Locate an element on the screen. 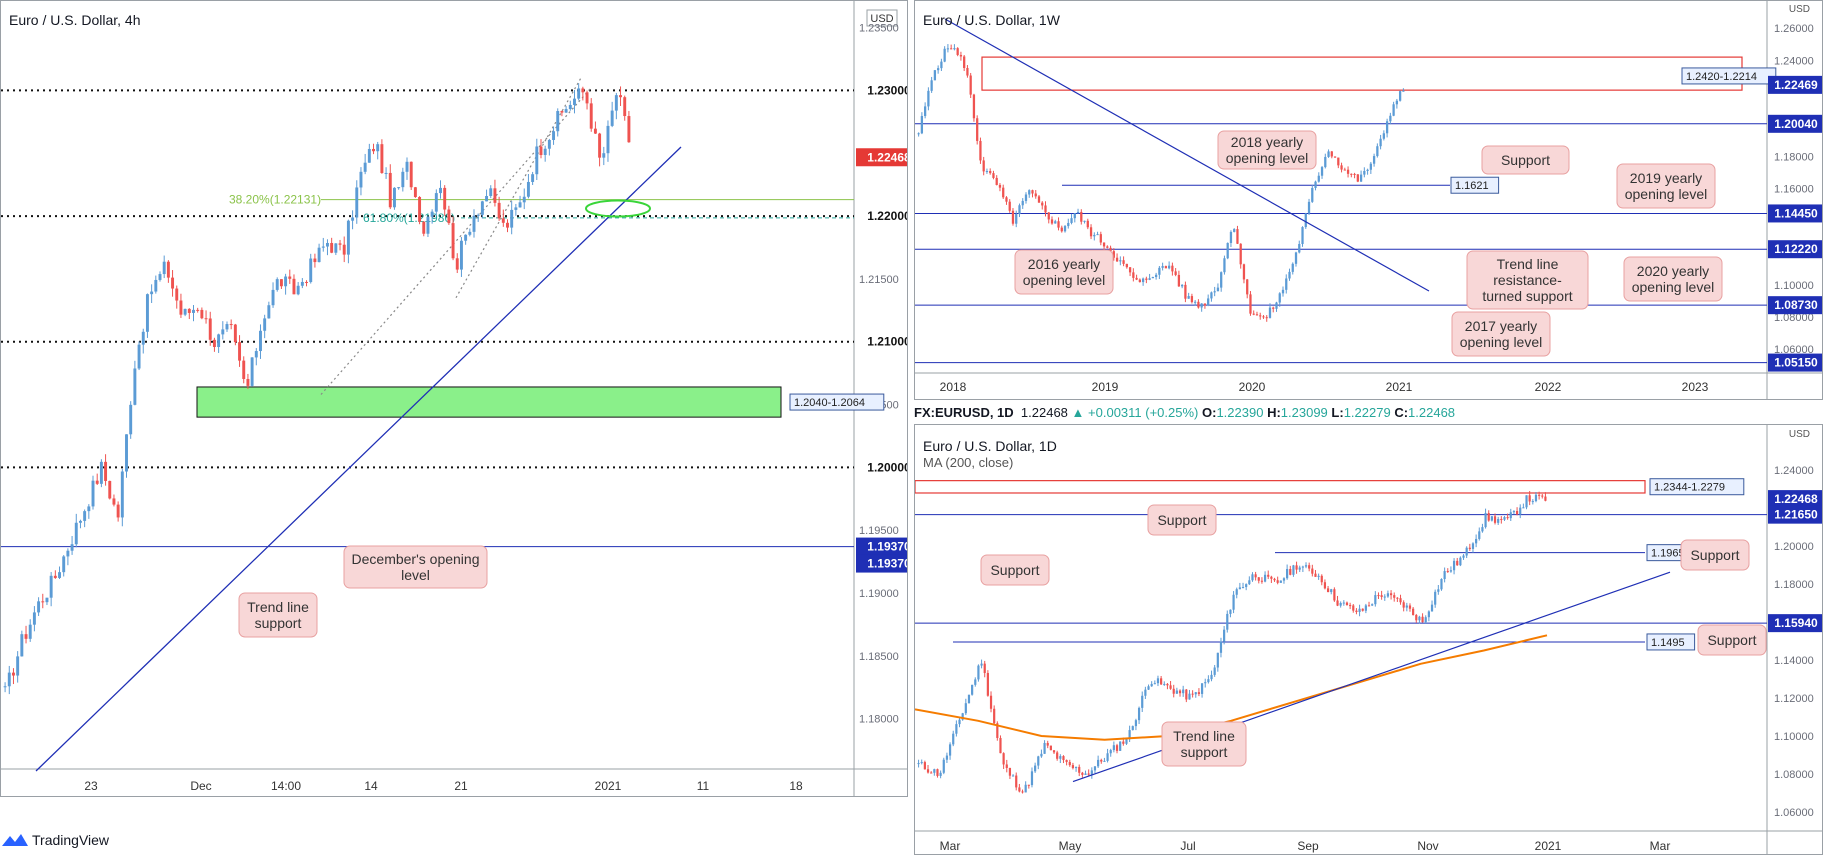 This screenshot has height=855, width=1823. note-2018-open-box is located at coordinates (1267, 150).